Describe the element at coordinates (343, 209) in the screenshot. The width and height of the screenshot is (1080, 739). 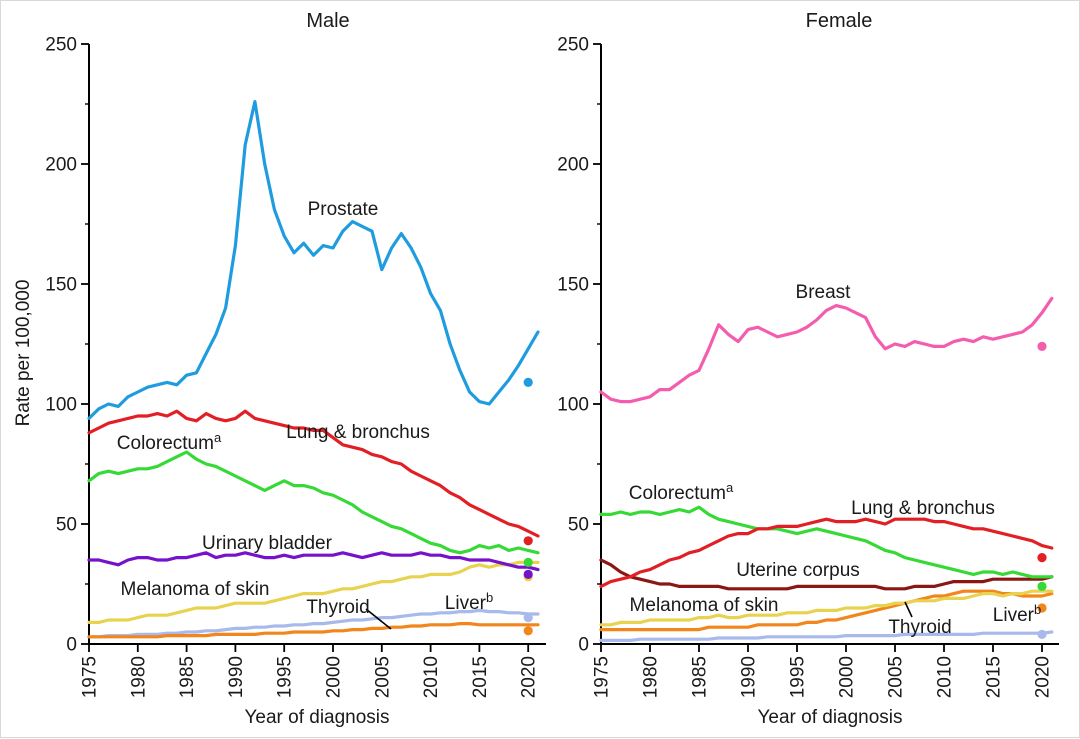
I see `series-label-prostate-male: Prostate` at that location.